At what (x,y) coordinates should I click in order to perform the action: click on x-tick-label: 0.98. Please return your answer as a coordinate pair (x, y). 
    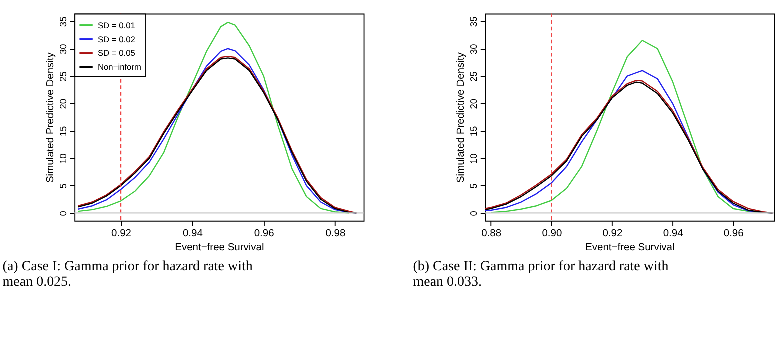
    Looking at the image, I should click on (336, 234).